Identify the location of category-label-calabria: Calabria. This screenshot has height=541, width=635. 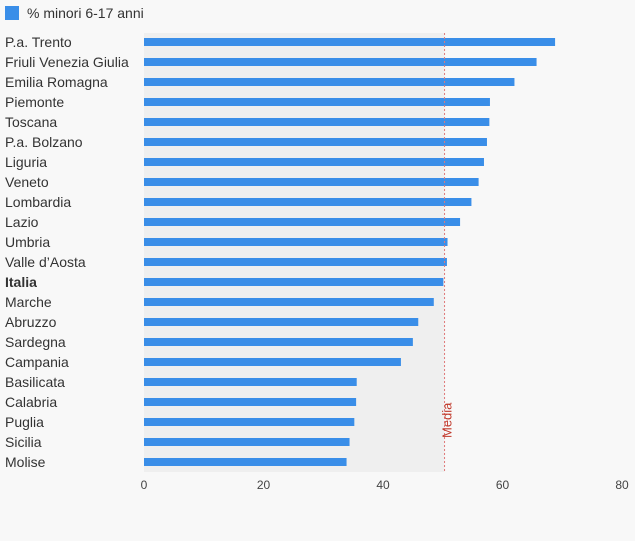
(31, 402).